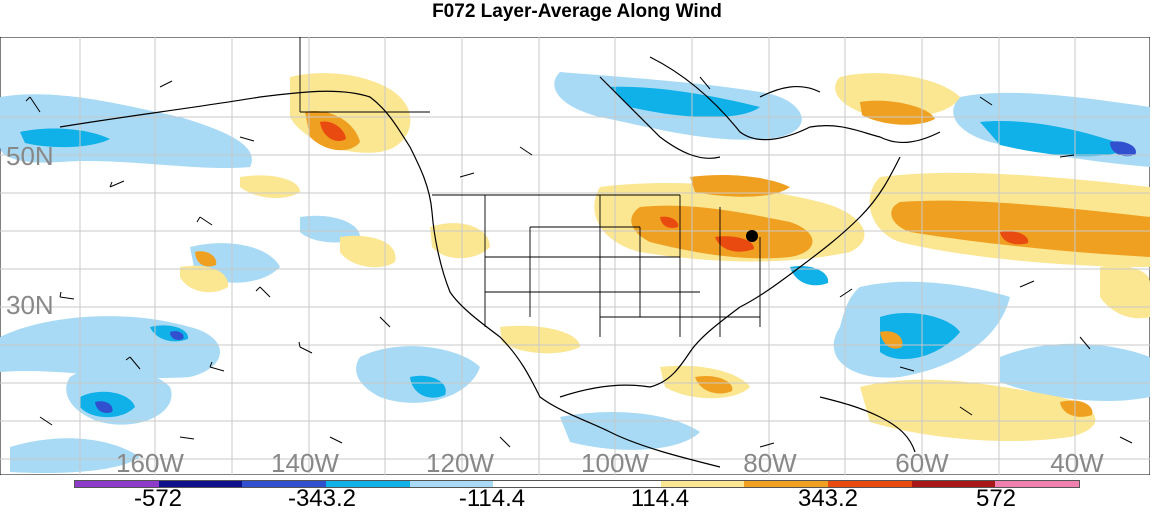 The image size is (1154, 512). What do you see at coordinates (752, 236) in the screenshot?
I see `station-dot` at bounding box center [752, 236].